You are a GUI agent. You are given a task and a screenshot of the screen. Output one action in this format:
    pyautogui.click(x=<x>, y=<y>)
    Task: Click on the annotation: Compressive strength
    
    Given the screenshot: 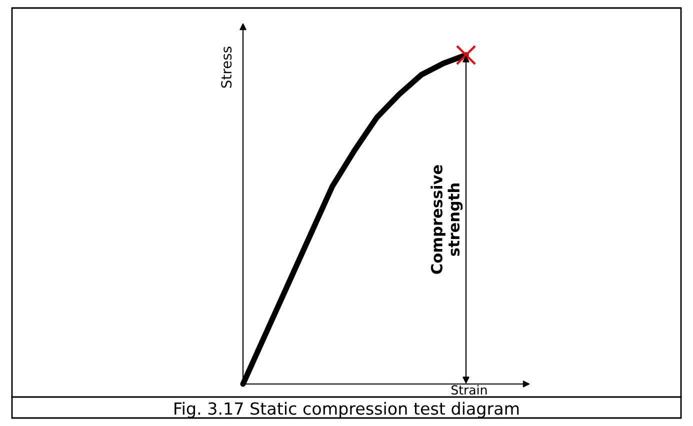 What is the action you would take?
    pyautogui.click(x=446, y=219)
    